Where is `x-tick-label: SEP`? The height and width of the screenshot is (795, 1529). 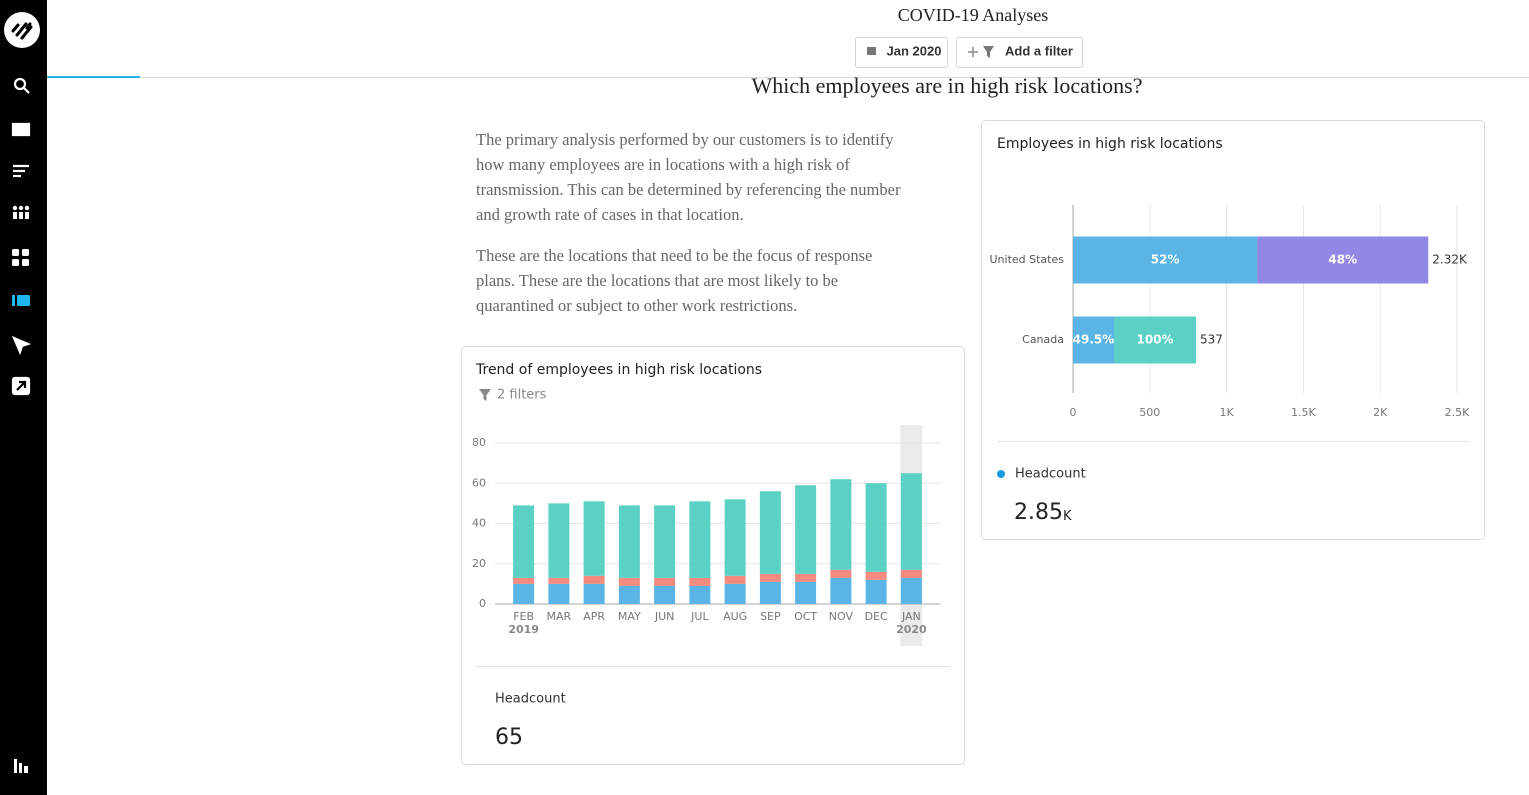
x-tick-label: SEP is located at coordinates (770, 616).